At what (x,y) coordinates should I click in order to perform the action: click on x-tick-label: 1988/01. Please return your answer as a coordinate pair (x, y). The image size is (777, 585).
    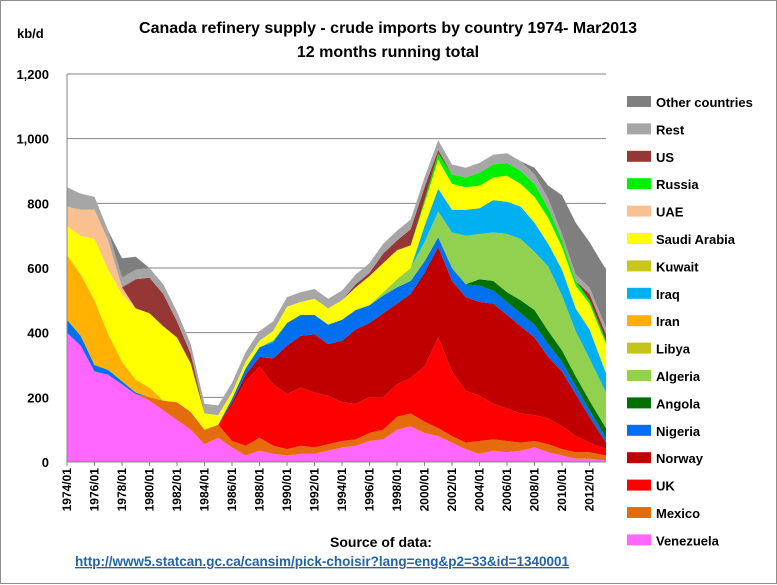
    Looking at the image, I should click on (260, 490).